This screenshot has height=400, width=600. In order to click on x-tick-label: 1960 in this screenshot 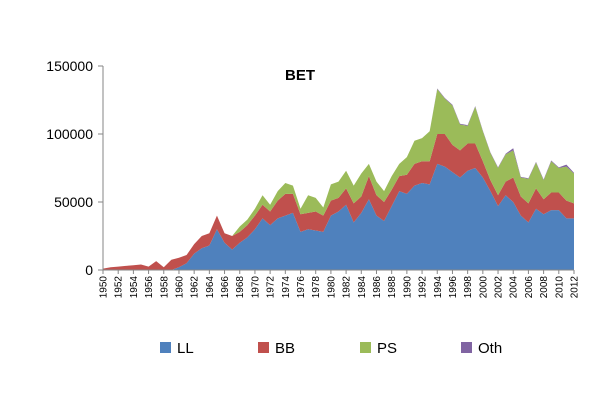, I will do `click(179, 287)`.